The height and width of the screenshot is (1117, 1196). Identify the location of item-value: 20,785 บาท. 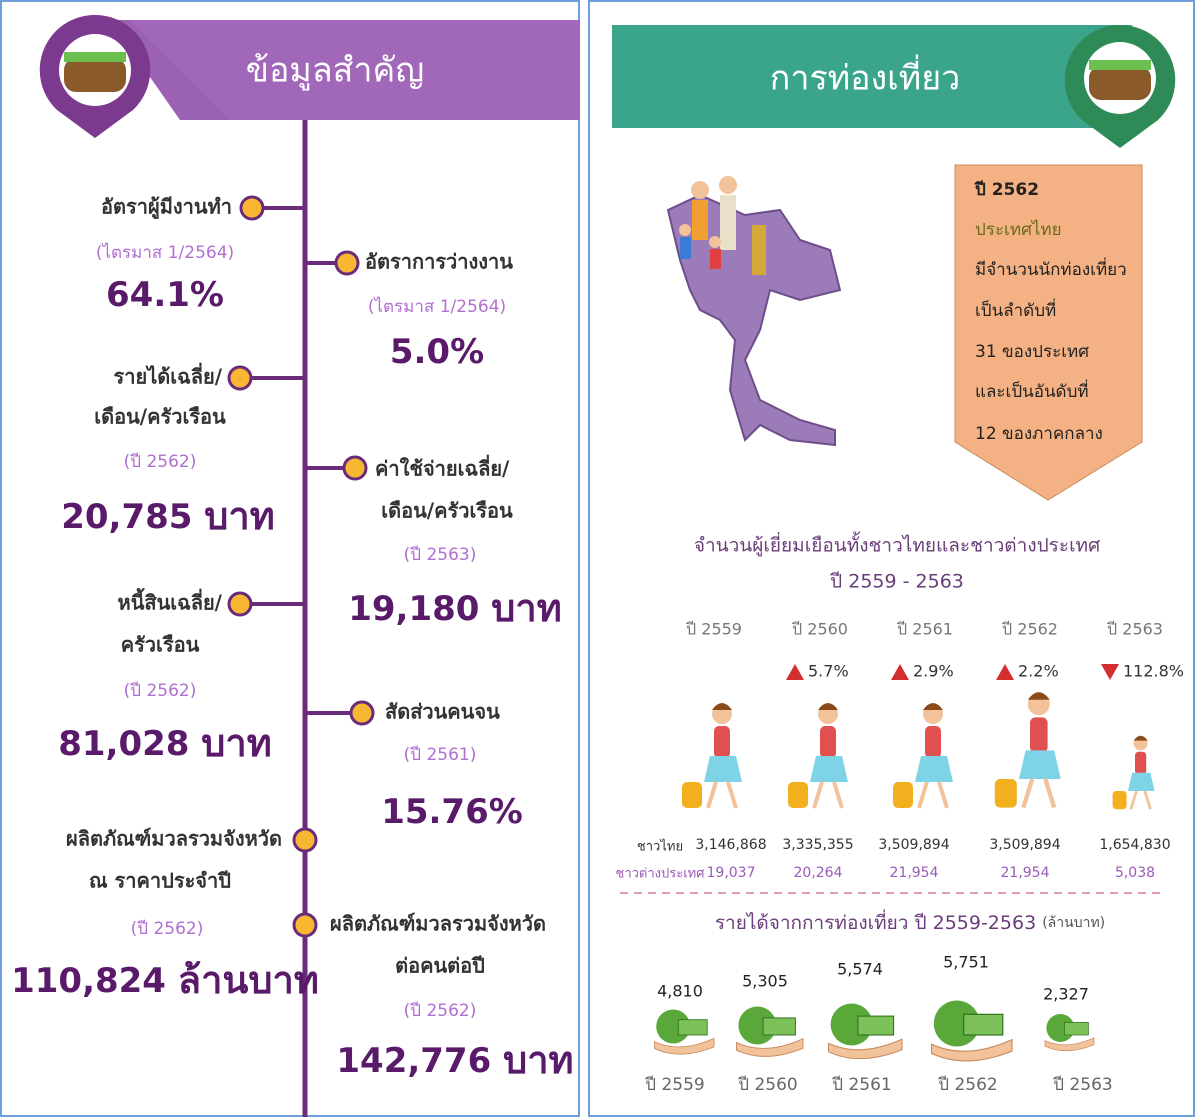
(168, 516).